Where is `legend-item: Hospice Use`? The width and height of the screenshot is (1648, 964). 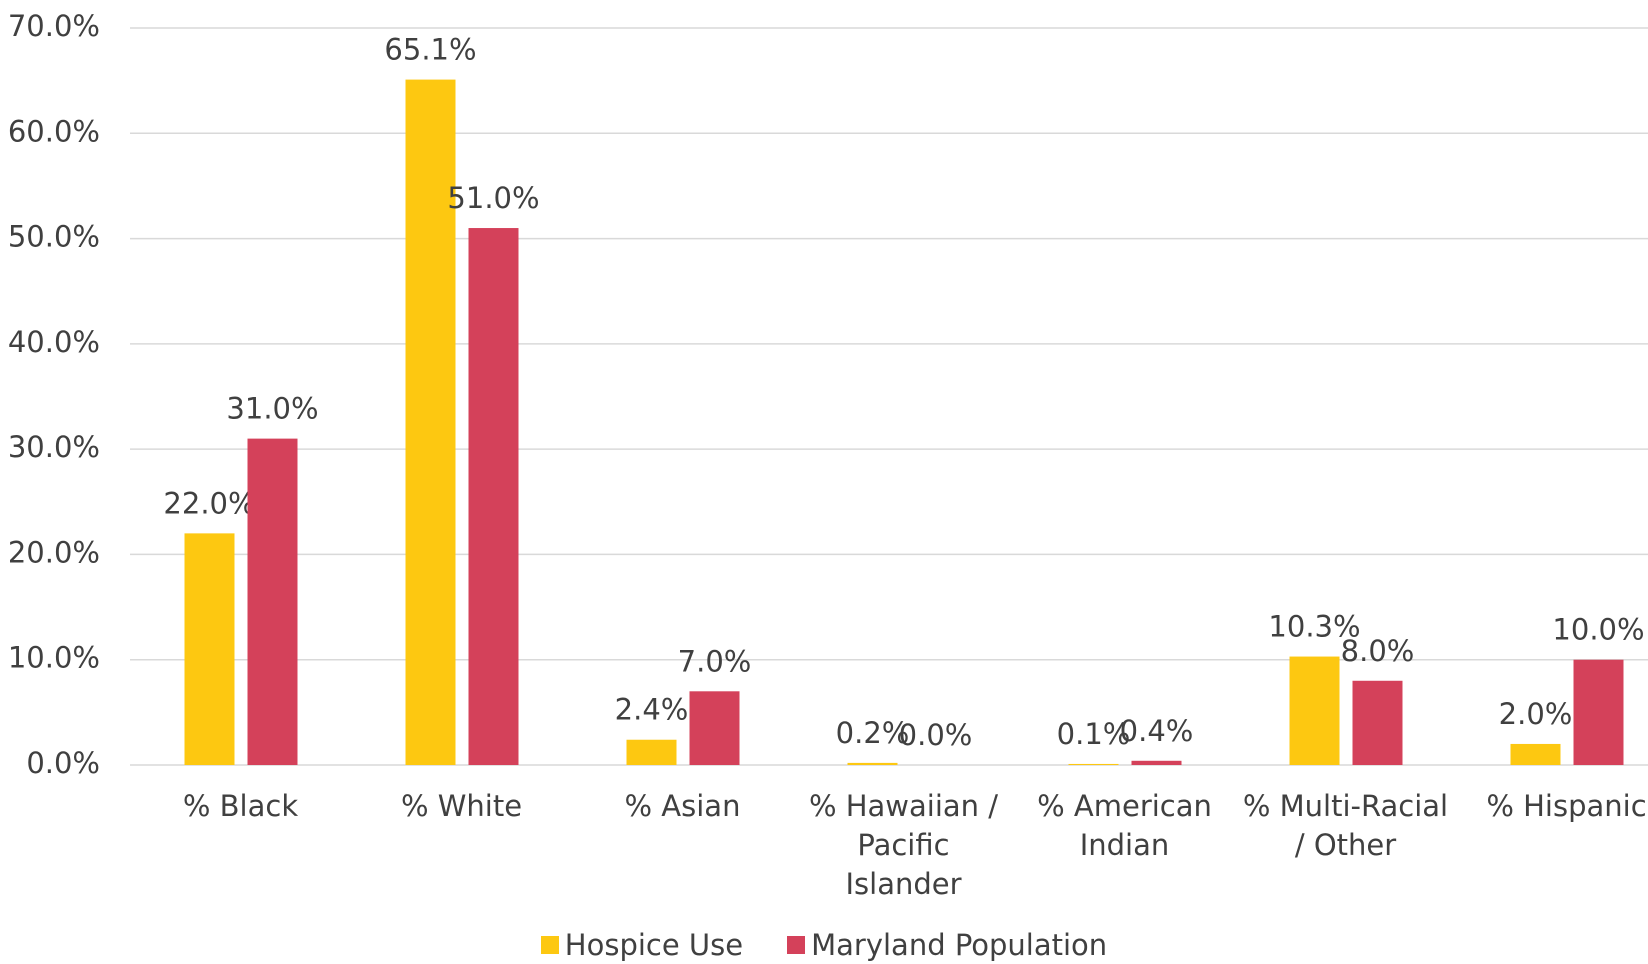
legend-item: Hospice Use is located at coordinates (642, 945).